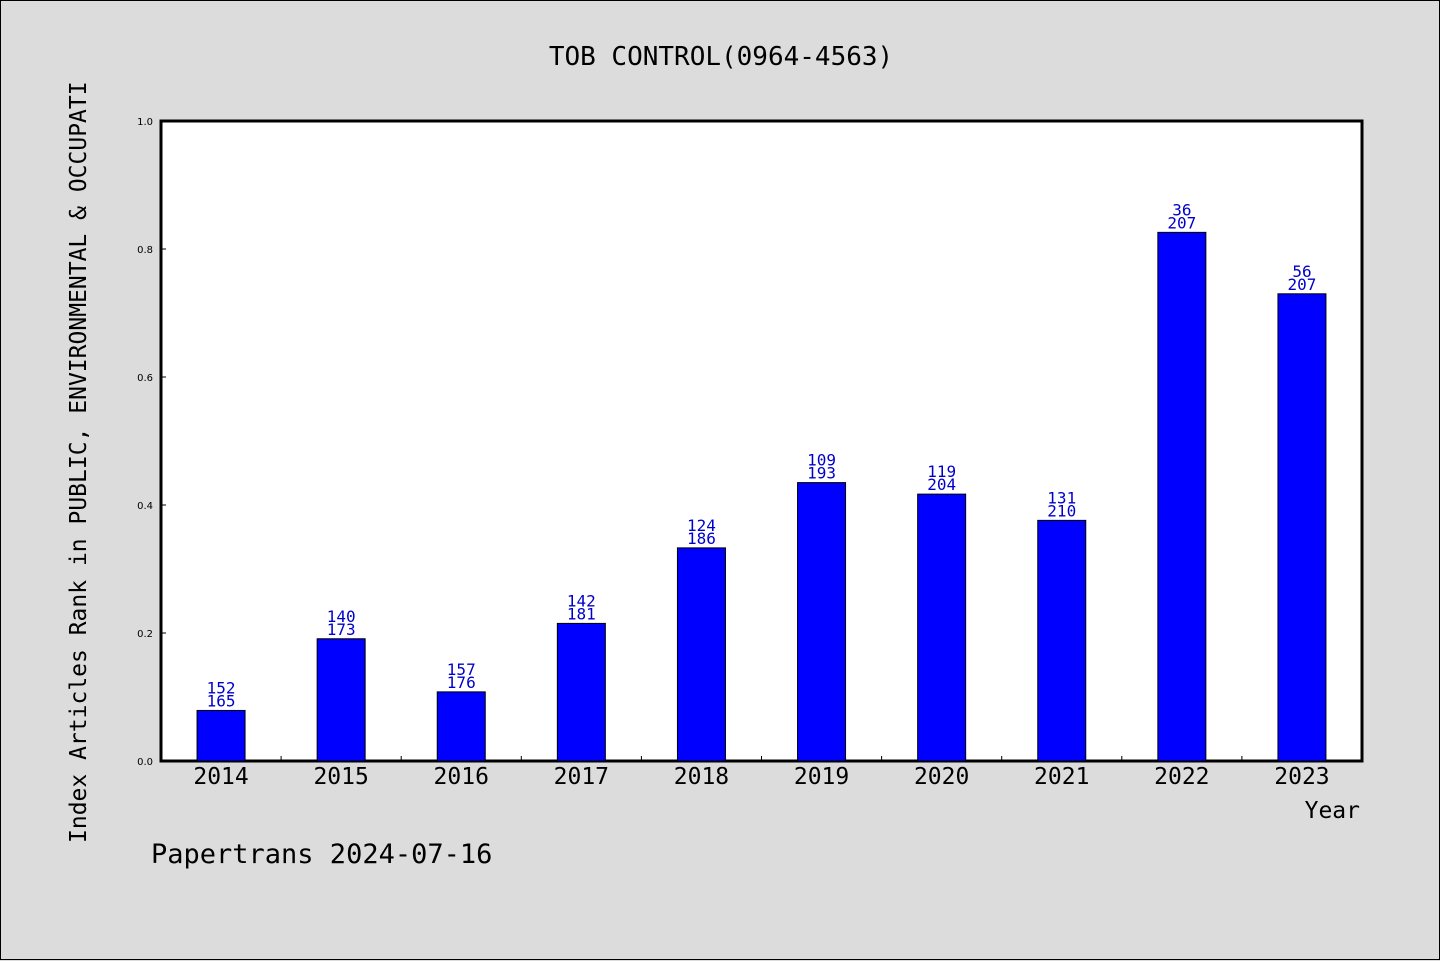 Image resolution: width=1440 pixels, height=961 pixels. What do you see at coordinates (461, 777) in the screenshot?
I see `x-tick-label: 2016` at bounding box center [461, 777].